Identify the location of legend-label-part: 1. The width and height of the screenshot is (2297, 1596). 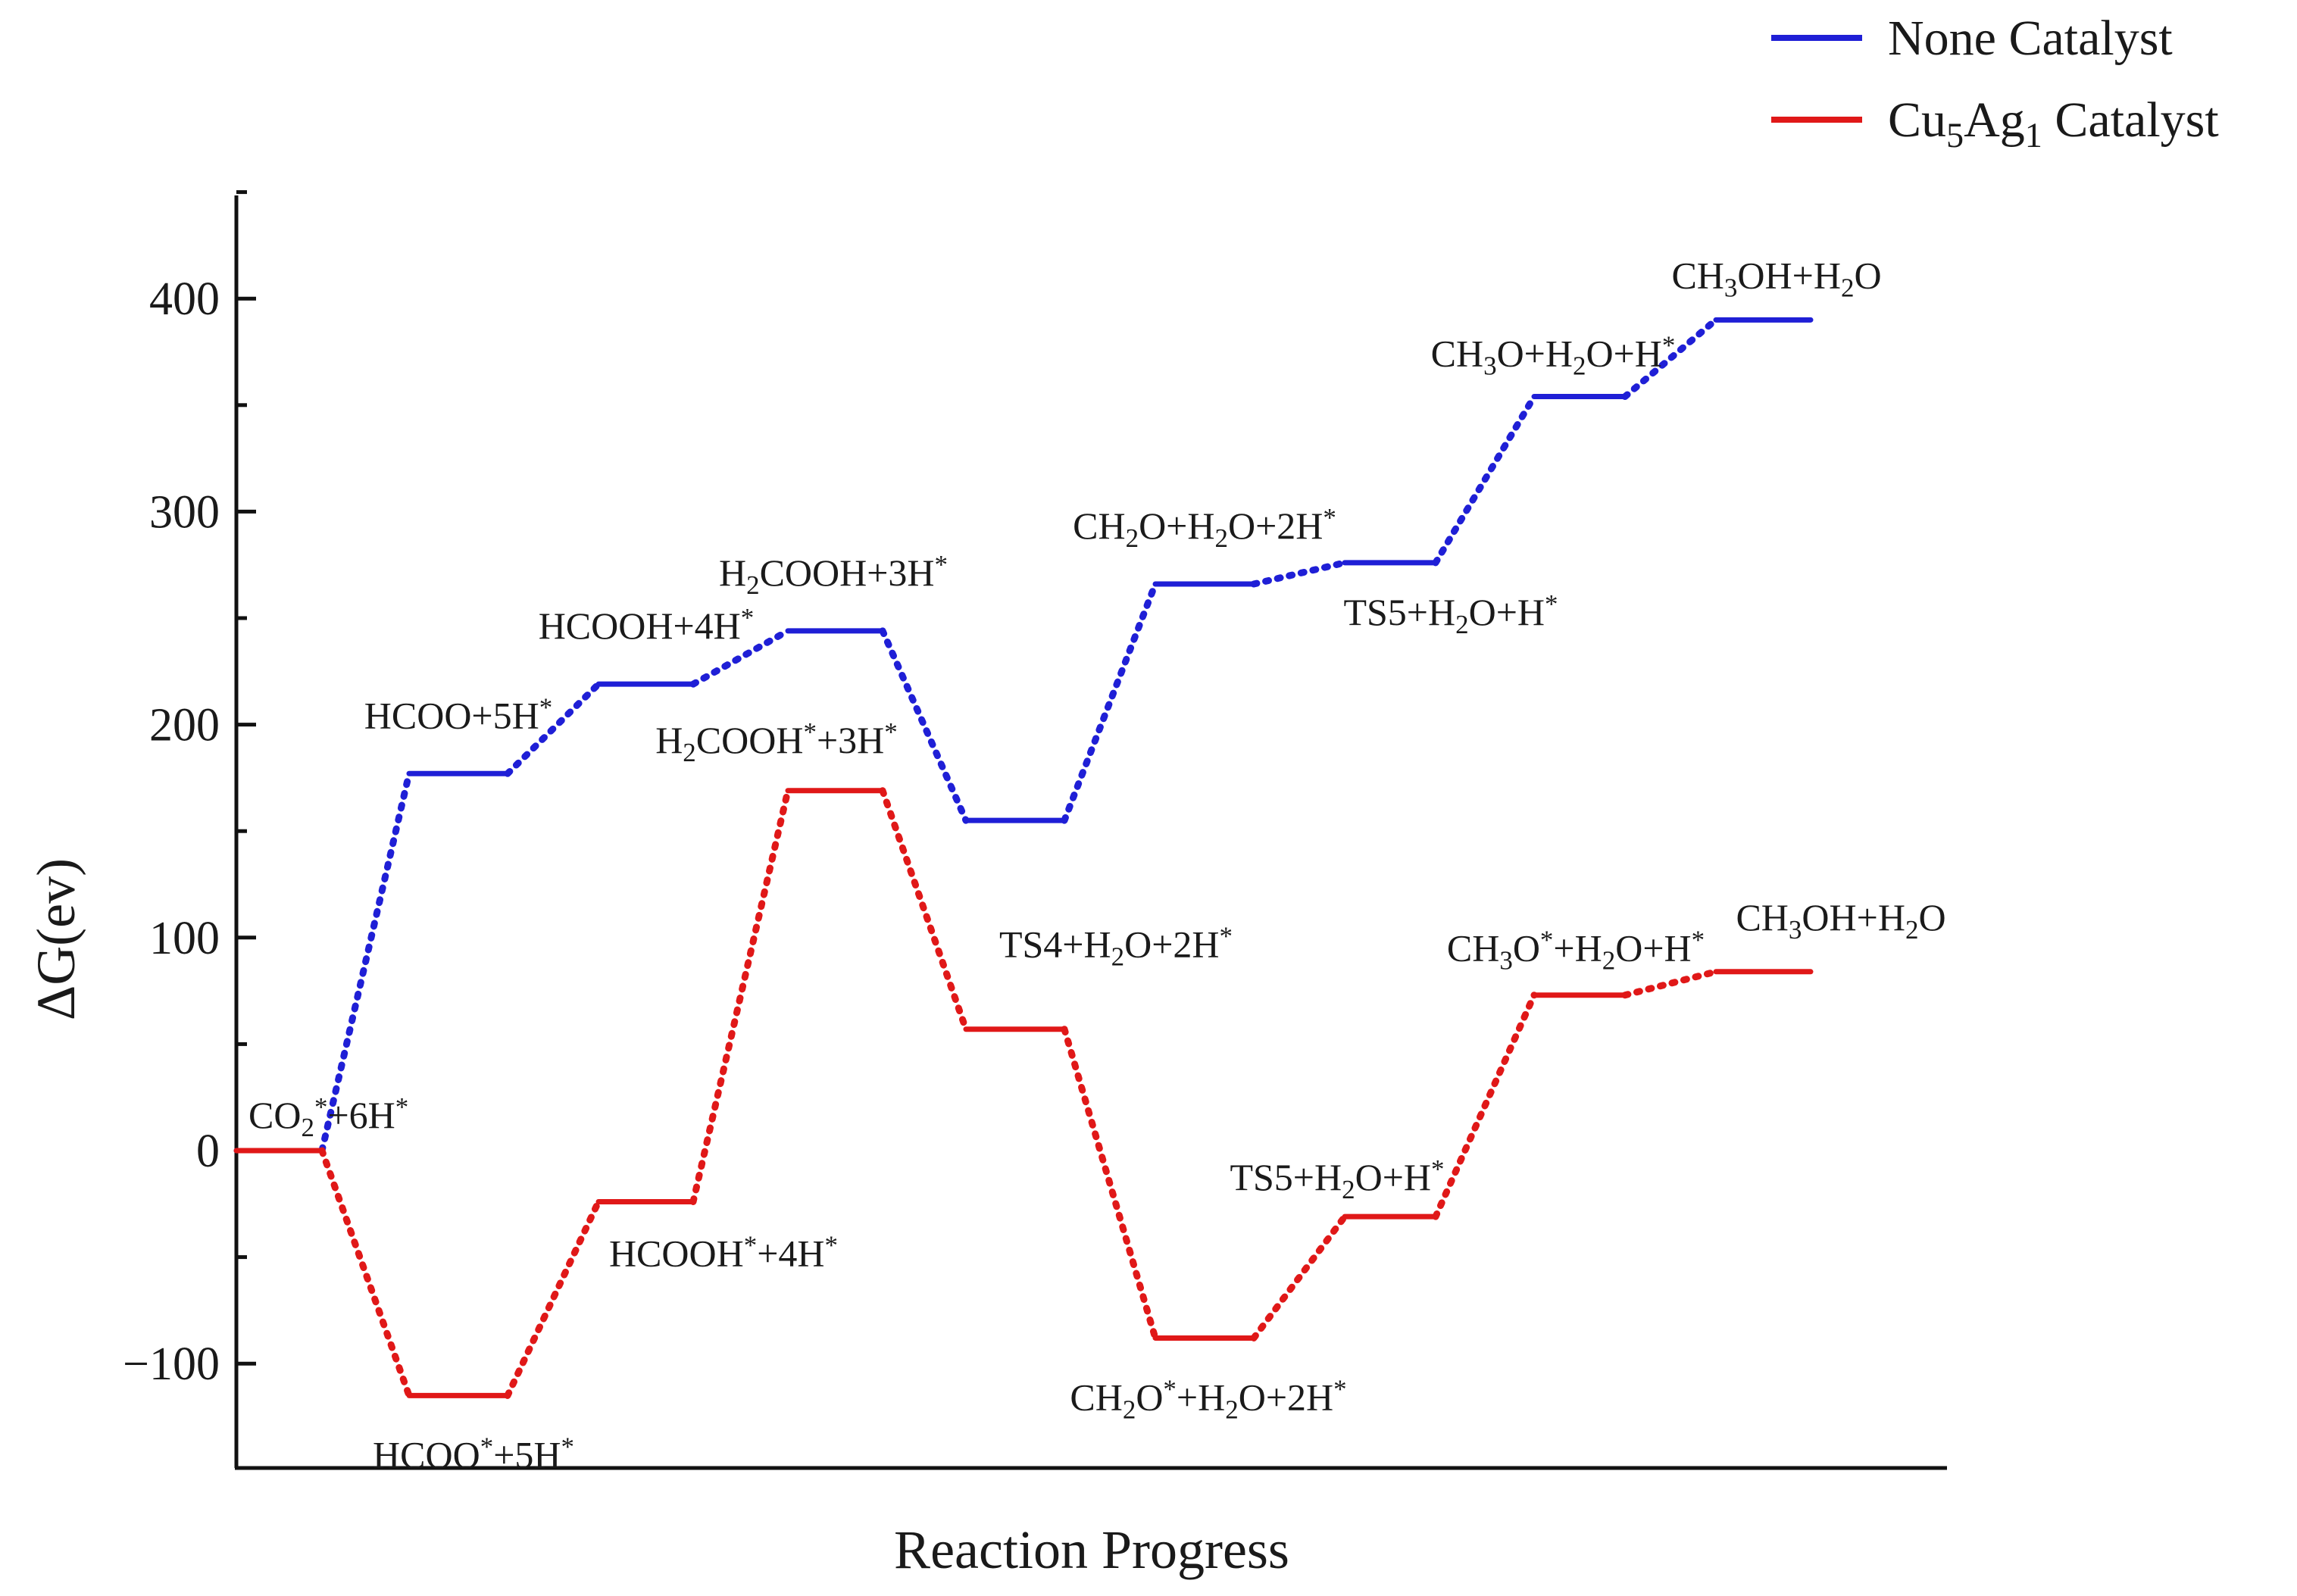
(2033, 135).